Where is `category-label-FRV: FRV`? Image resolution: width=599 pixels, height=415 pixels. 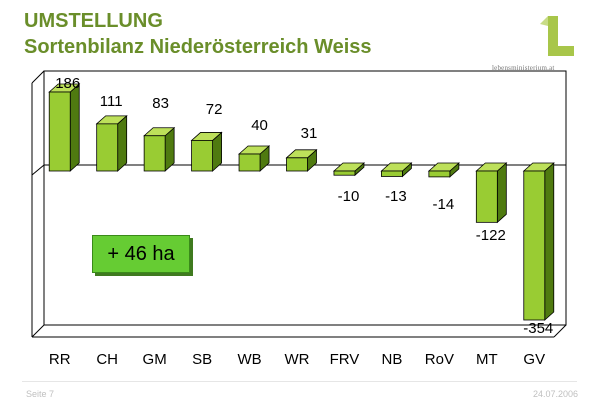
category-label-FRV: FRV is located at coordinates (345, 359).